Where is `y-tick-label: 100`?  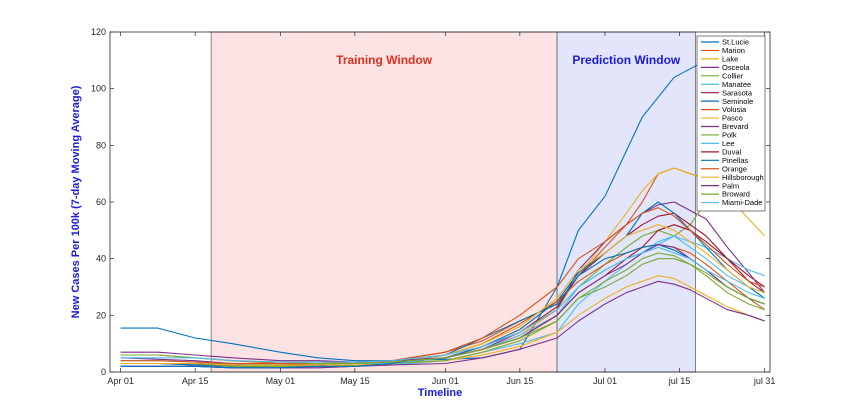
y-tick-label: 100 is located at coordinates (98, 89).